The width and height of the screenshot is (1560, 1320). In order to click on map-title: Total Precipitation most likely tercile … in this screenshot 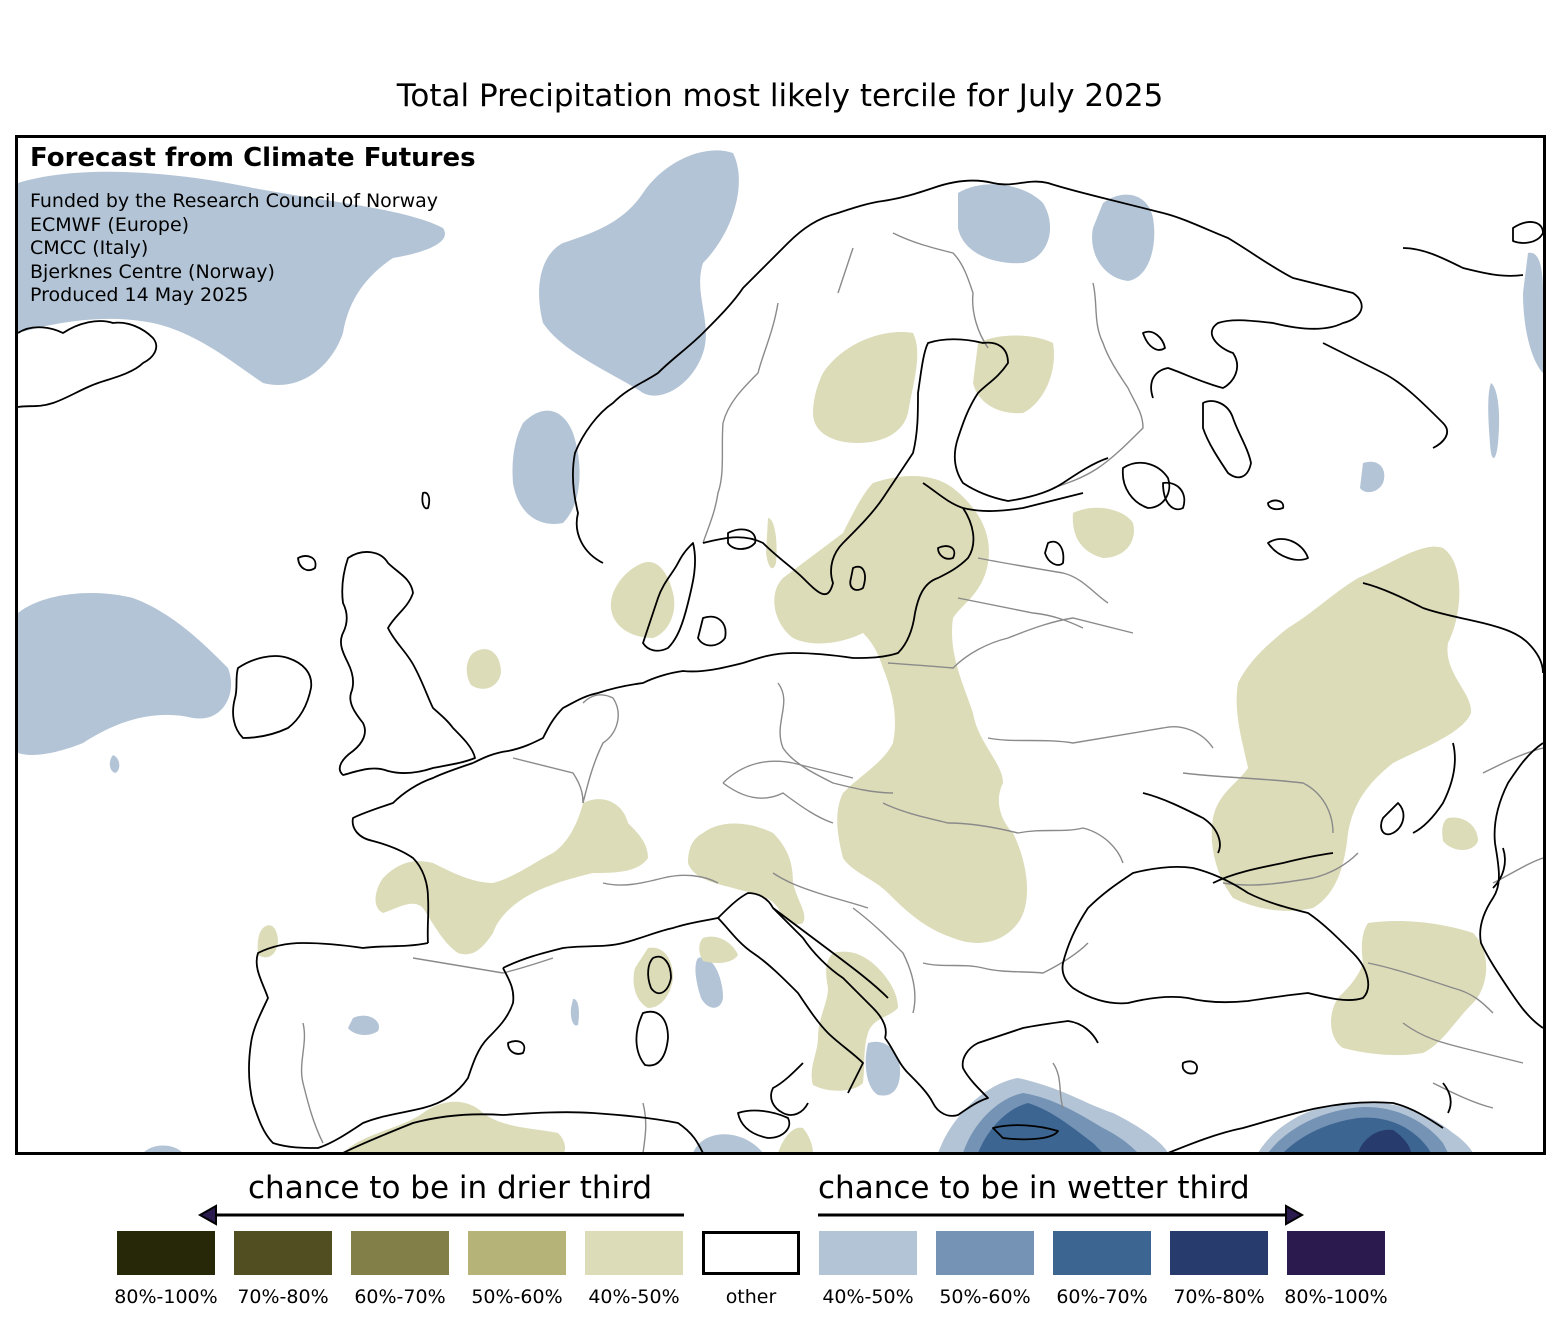, I will do `click(780, 96)`.